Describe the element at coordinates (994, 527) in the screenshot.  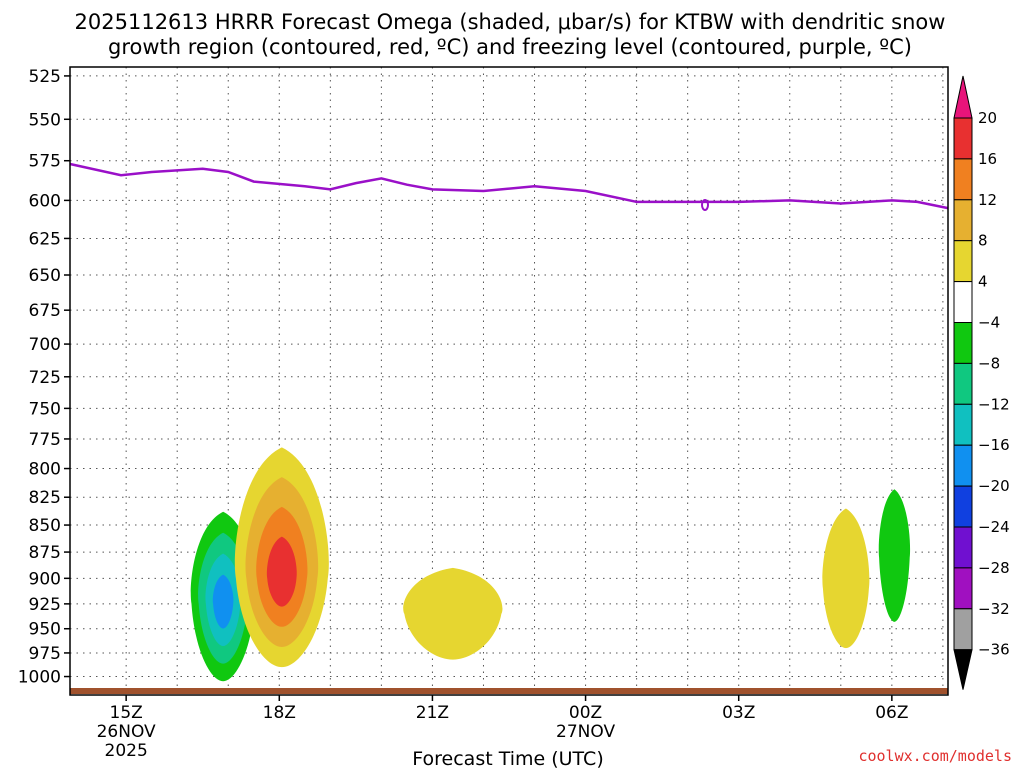
I see `colorbar-label: −24` at that location.